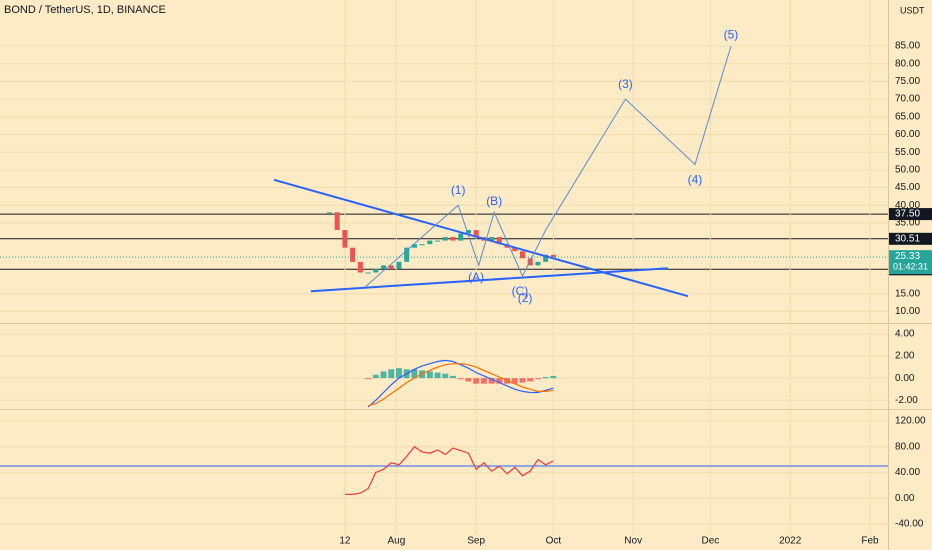 This screenshot has width=932, height=550. Describe the element at coordinates (396, 541) in the screenshot. I see `x-tick-label: Aug` at that location.